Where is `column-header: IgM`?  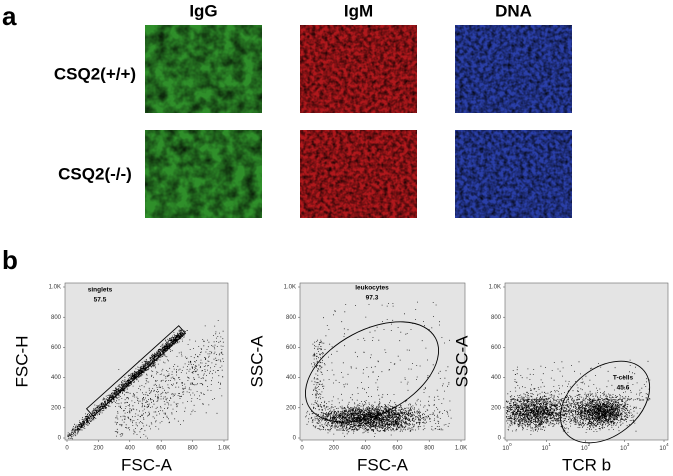 column-header: IgM is located at coordinates (358, 10).